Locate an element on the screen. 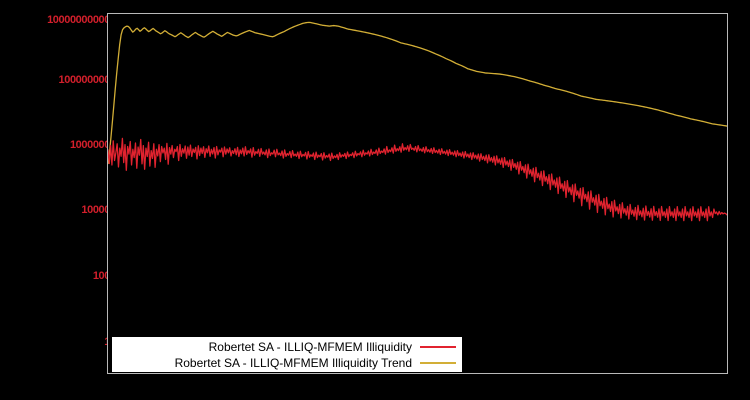 This screenshot has height=400, width=750. legend-label-illiquidity: Robertet SA - ILLIQ-MFMEM Illiquidity is located at coordinates (310, 346).